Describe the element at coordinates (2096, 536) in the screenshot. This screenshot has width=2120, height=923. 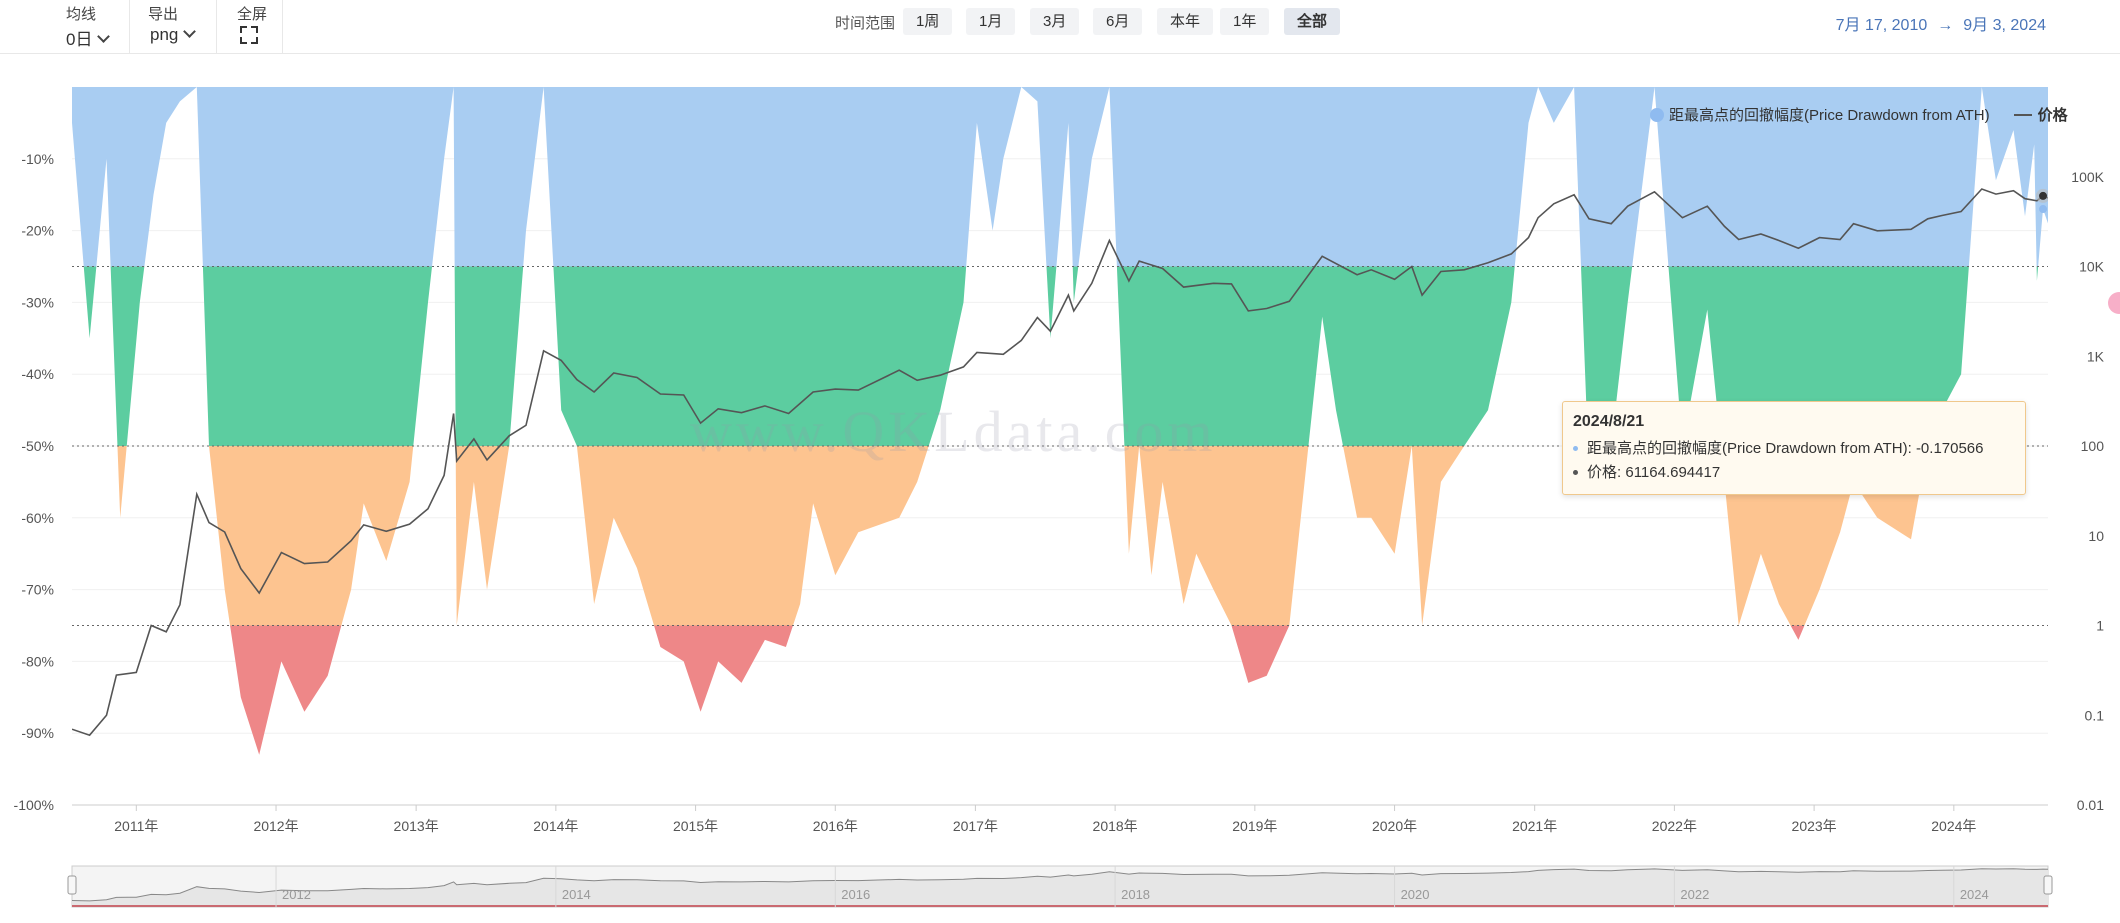
I see `y-right-tick-label: 10` at that location.